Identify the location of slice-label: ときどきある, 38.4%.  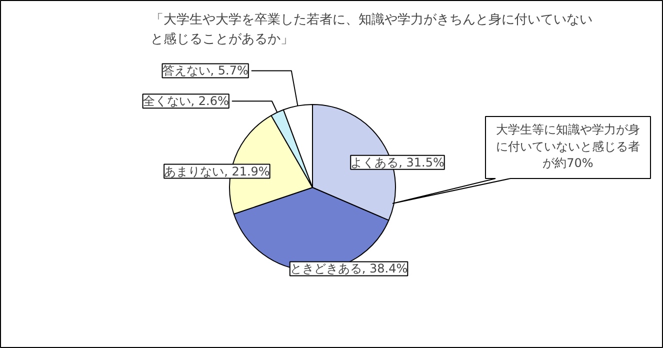
(349, 269).